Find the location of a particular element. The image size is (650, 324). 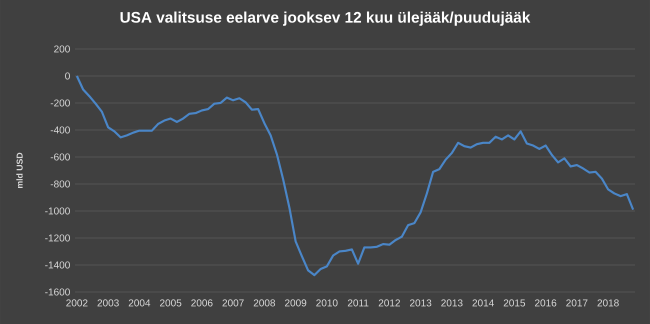

x-tick-label: 2015 is located at coordinates (515, 302).